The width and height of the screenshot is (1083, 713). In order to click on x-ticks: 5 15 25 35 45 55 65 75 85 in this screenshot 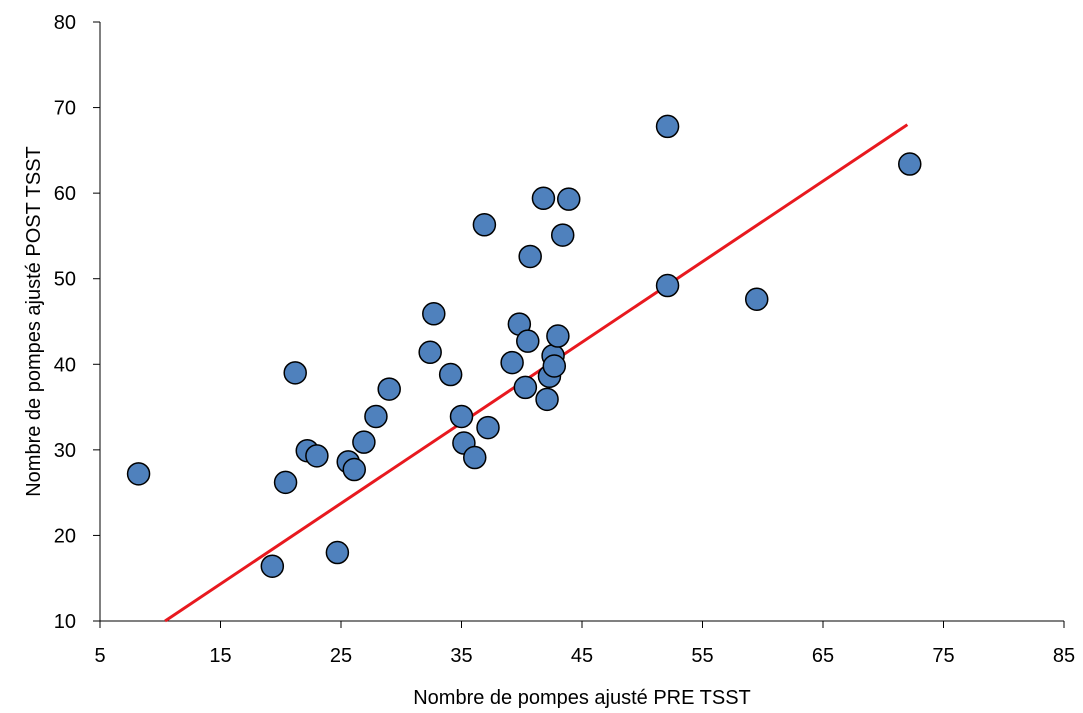, I will do `click(584, 644)`.